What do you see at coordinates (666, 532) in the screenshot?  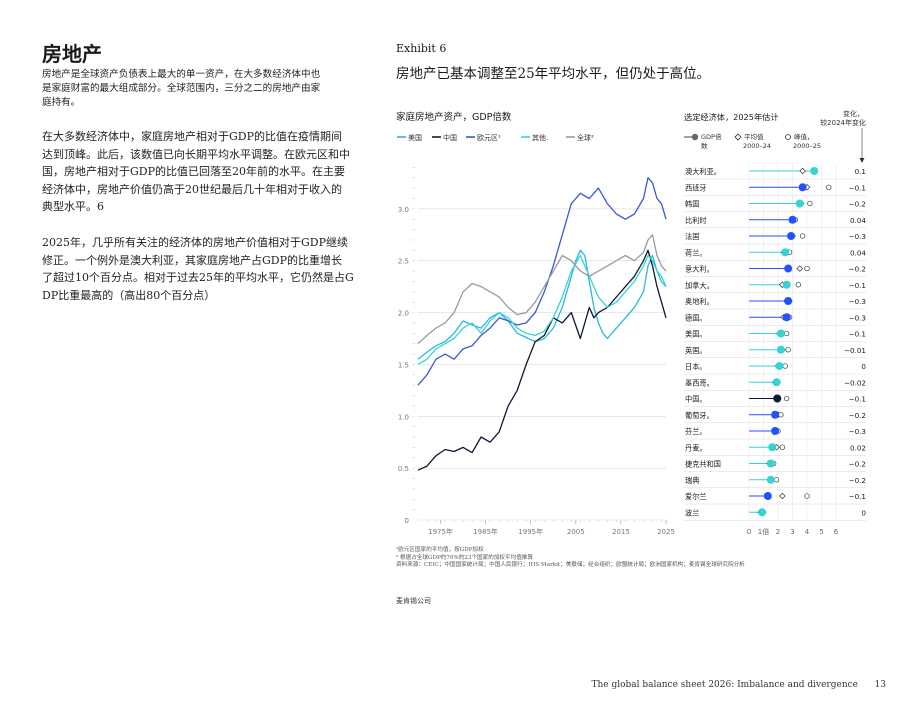 I see `x-tick-label: 2025` at bounding box center [666, 532].